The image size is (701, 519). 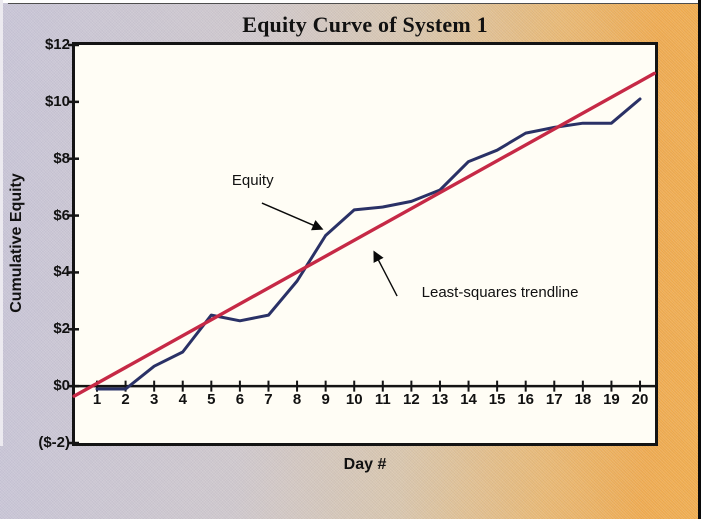 What do you see at coordinates (182, 399) in the screenshot?
I see `x-tick-label: 4` at bounding box center [182, 399].